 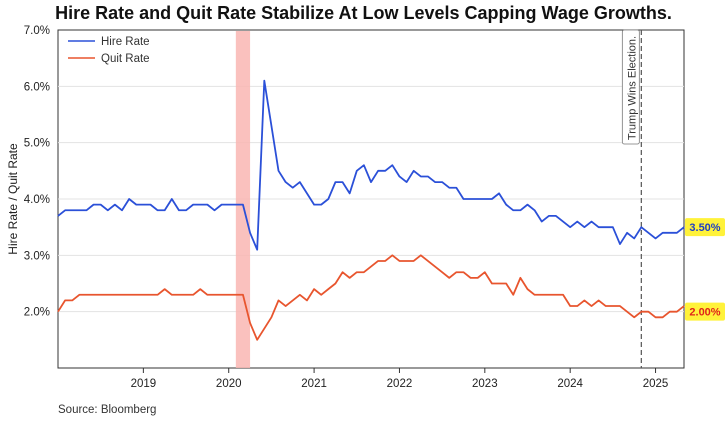 I want to click on vline-layer: Trump Wins Election., so click(x=631, y=198).